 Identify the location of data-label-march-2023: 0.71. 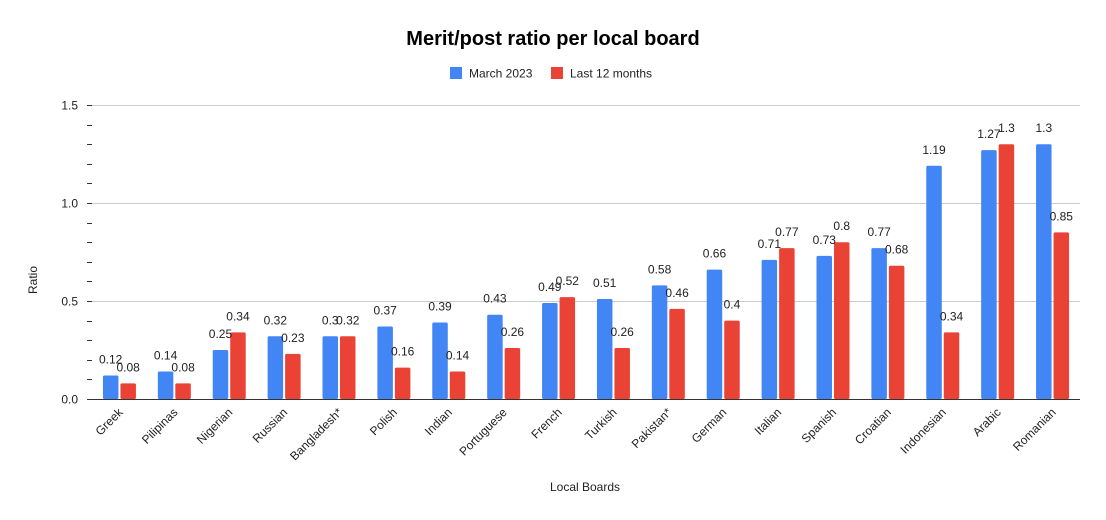
(770, 244).